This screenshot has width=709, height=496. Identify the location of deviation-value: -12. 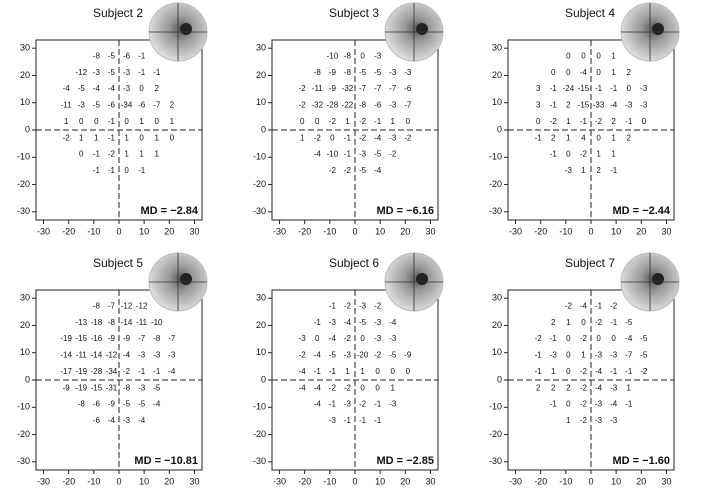
(142, 305).